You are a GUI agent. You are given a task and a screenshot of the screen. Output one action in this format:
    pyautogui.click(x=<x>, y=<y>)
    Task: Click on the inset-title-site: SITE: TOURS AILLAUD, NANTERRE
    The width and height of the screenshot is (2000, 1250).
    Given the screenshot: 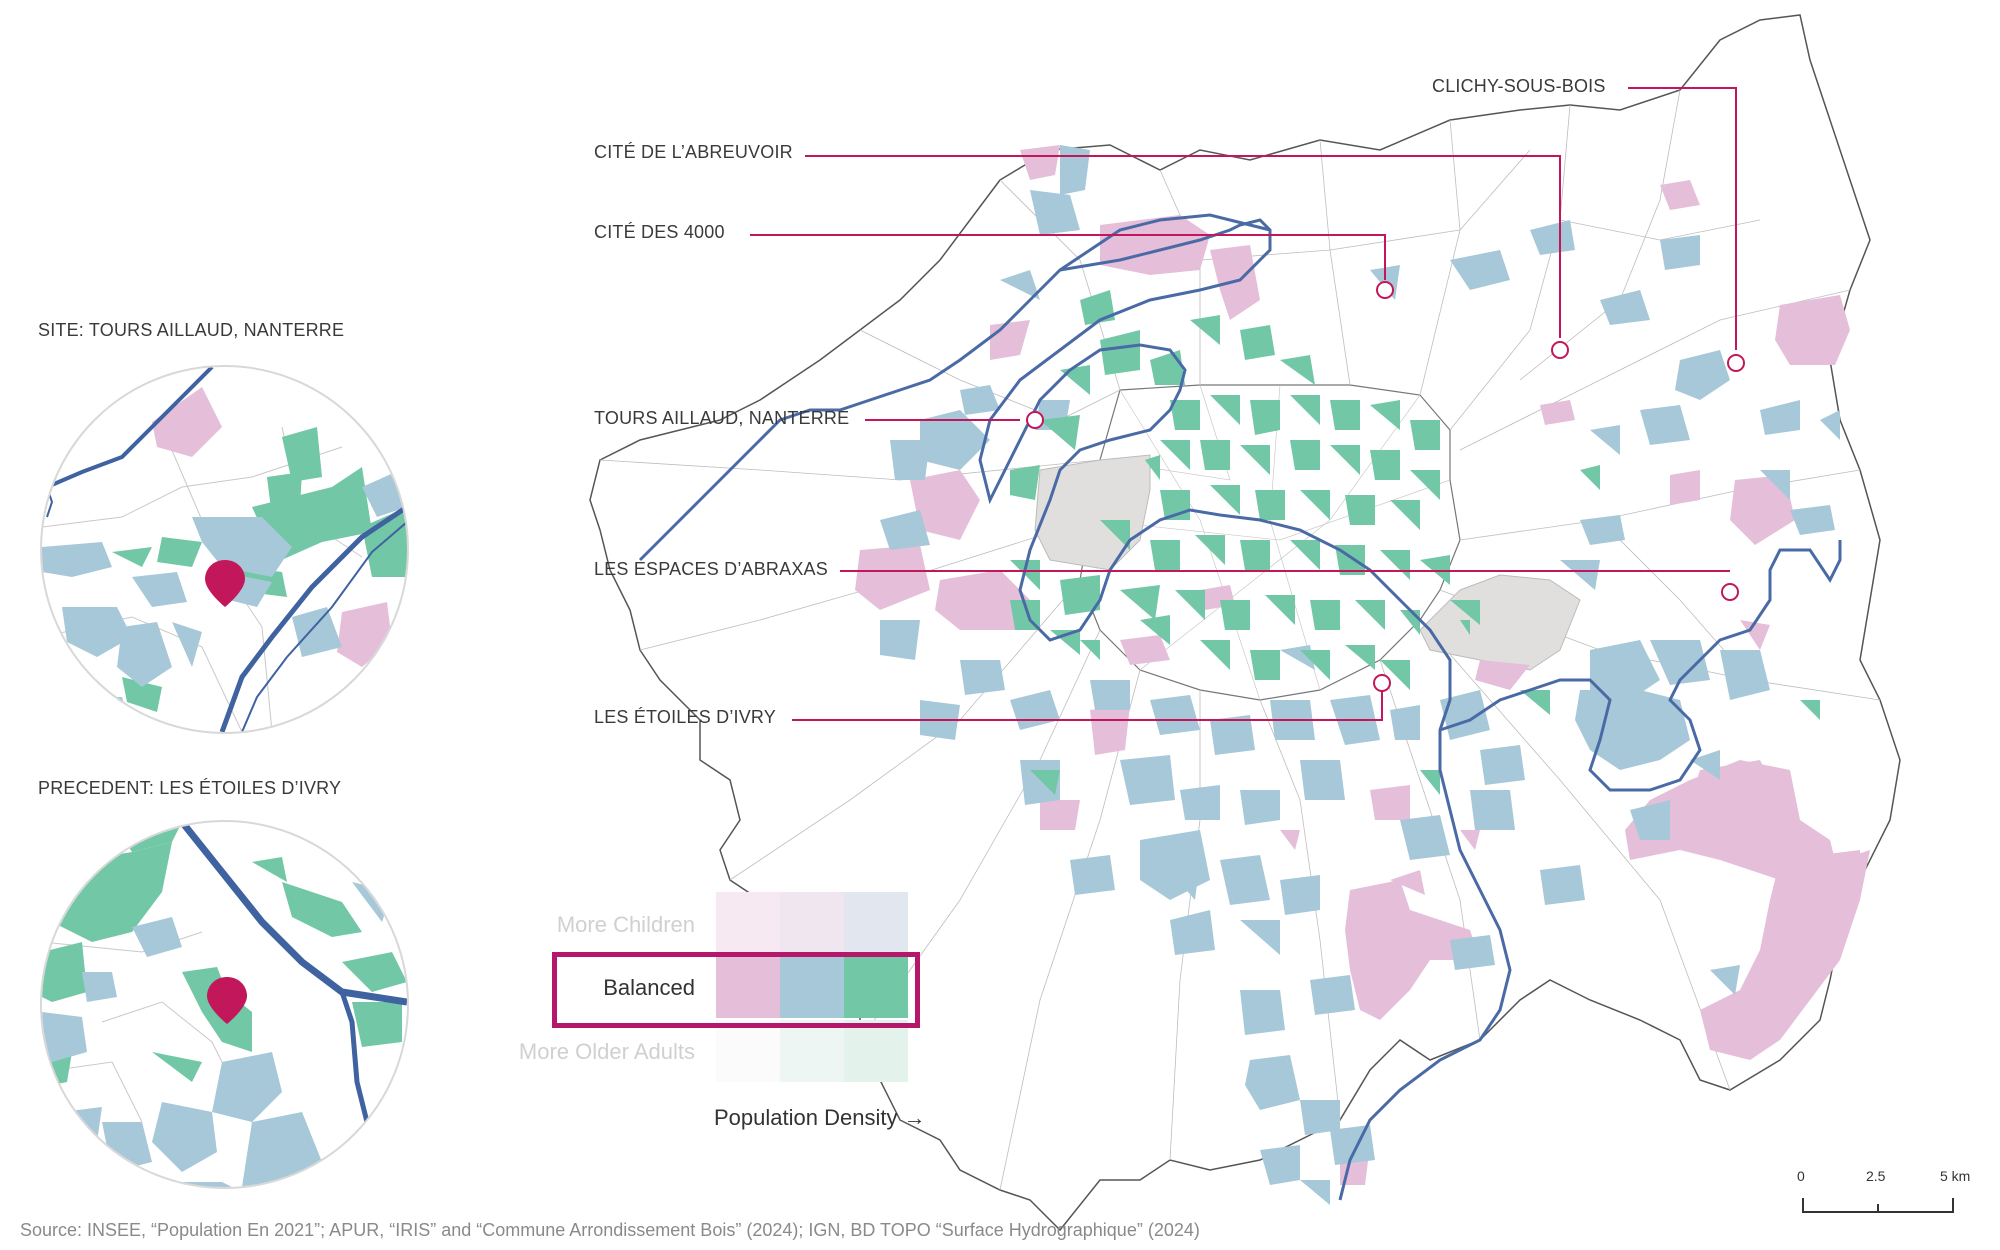 What is the action you would take?
    pyautogui.click(x=191, y=330)
    